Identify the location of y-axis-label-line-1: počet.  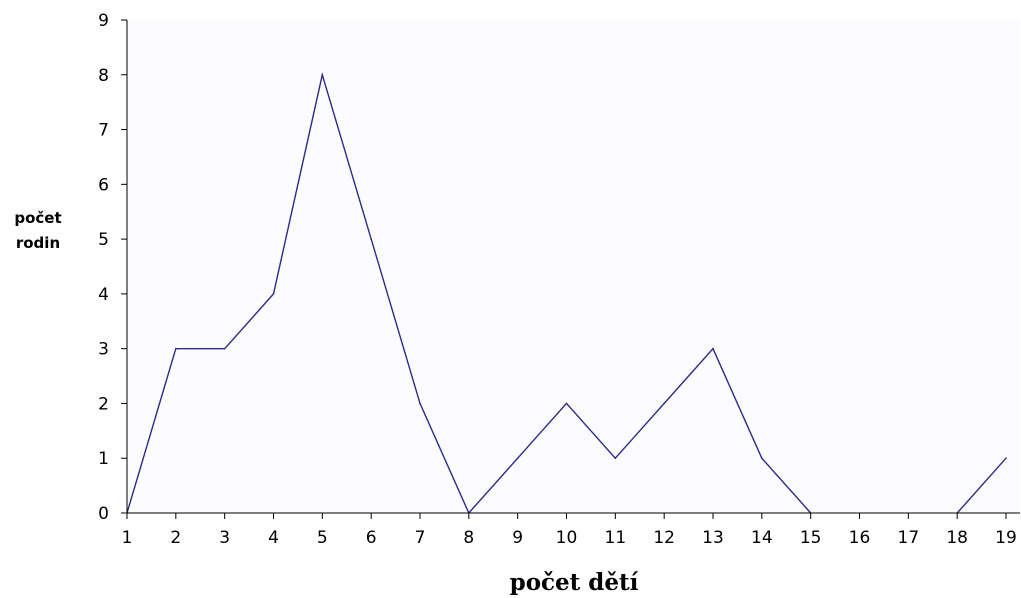
(37, 218).